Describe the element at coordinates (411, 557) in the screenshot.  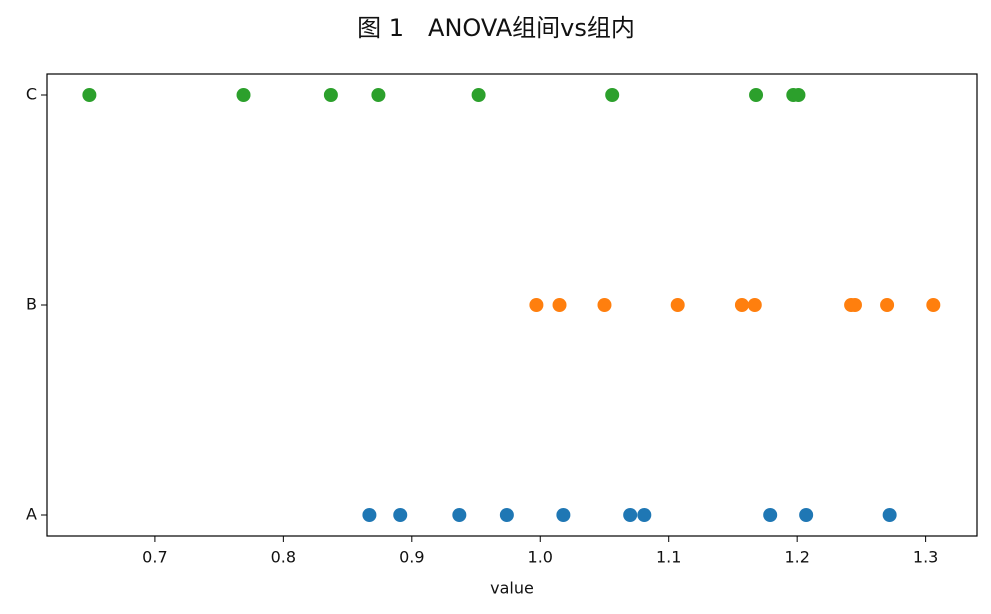
I see `x-tick-label: 0.9` at that location.